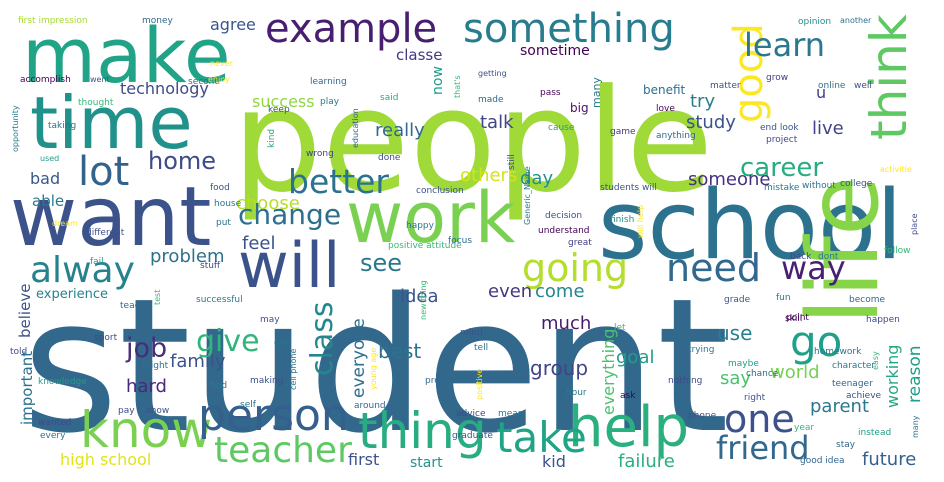 The height and width of the screenshot is (482, 944). Describe the element at coordinates (25, 311) in the screenshot. I see `word-believe: believe` at that location.